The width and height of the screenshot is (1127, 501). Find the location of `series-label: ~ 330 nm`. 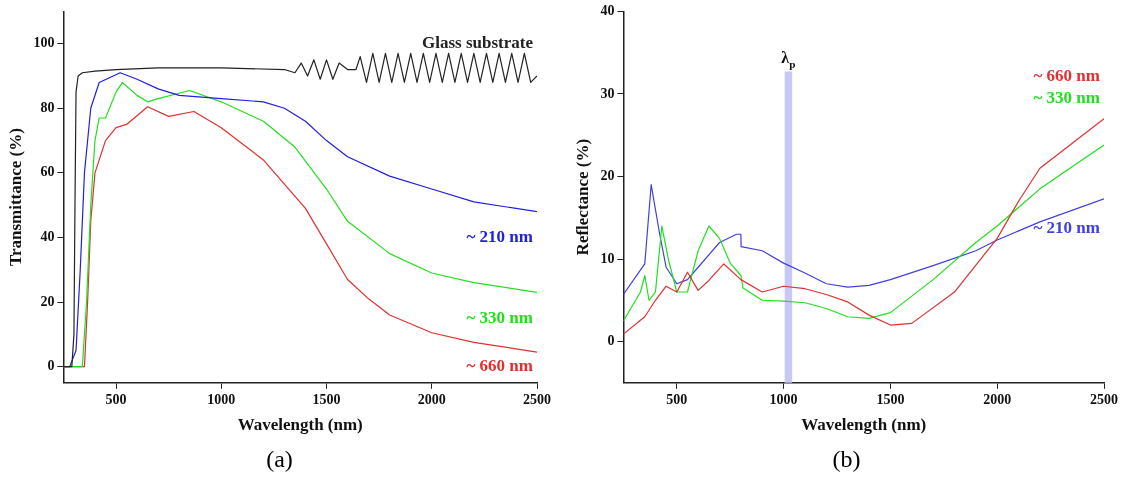

series-label: ~ 330 nm is located at coordinates (499, 317).